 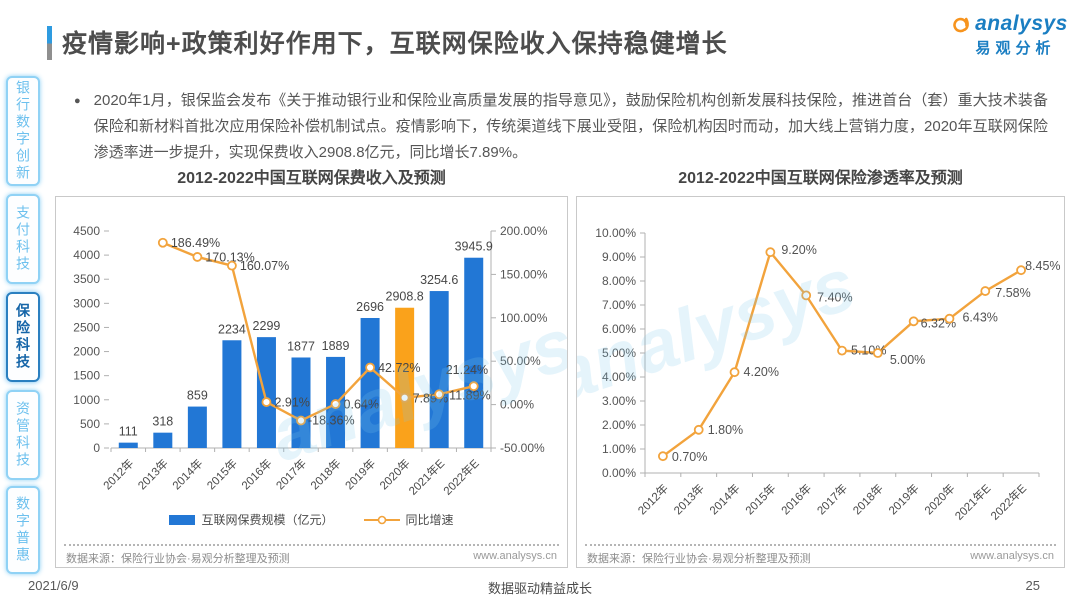 I want to click on bar-2021年E, so click(x=439, y=369).